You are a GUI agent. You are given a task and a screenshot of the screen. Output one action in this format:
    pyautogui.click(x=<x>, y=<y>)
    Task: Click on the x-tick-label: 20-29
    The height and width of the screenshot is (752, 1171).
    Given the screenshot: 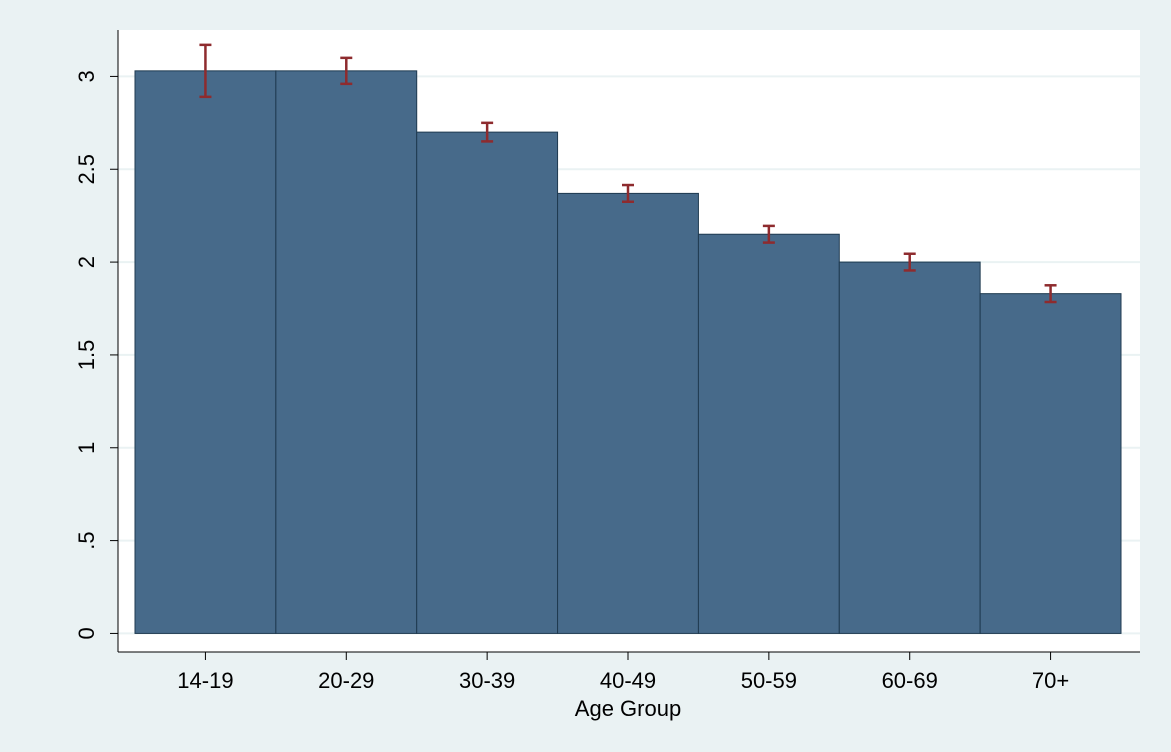 What is the action you would take?
    pyautogui.click(x=346, y=680)
    